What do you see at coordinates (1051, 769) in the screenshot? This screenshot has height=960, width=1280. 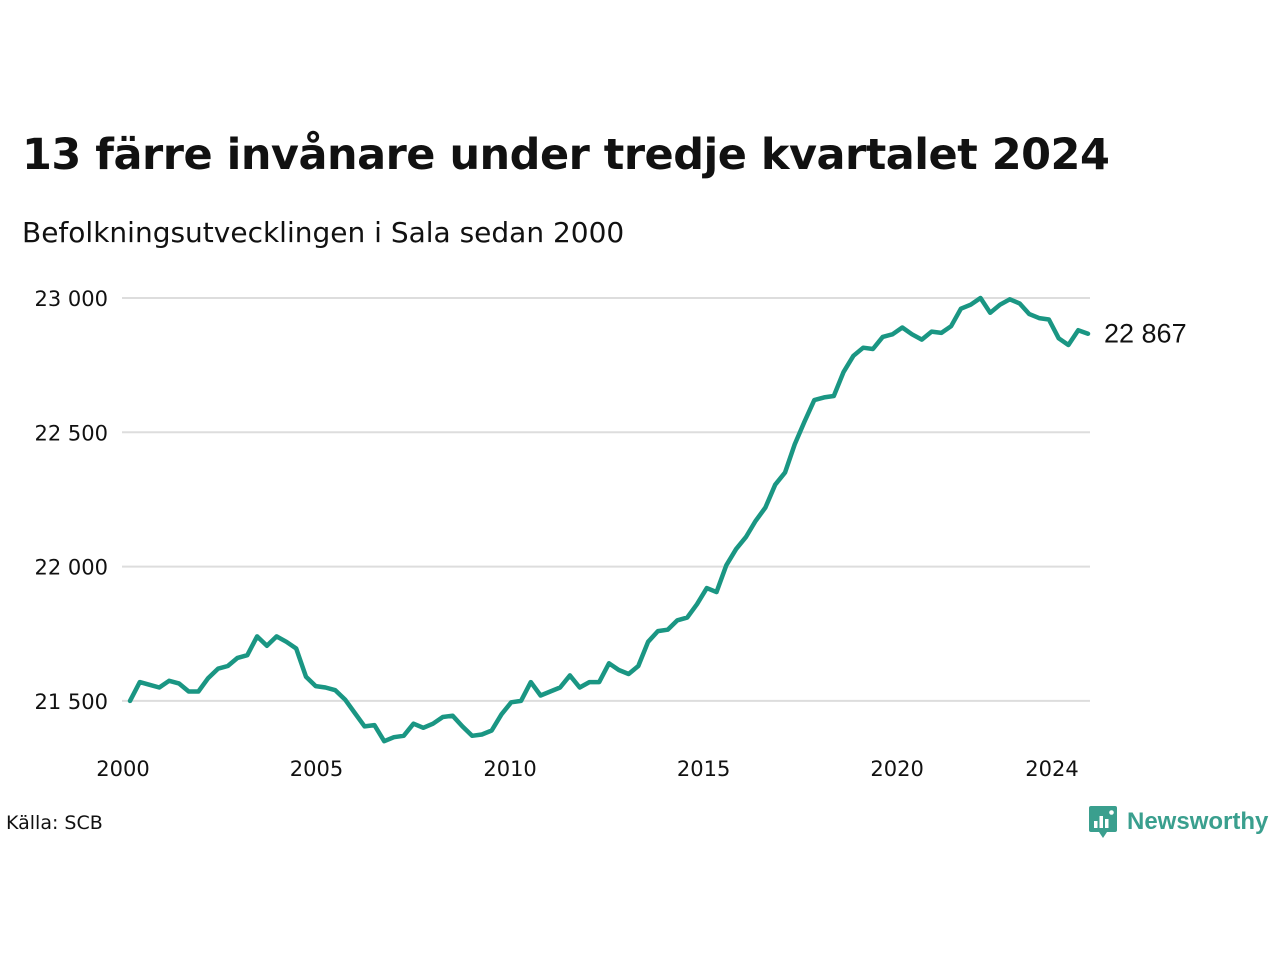 I see `x-tick-label: 2024` at bounding box center [1051, 769].